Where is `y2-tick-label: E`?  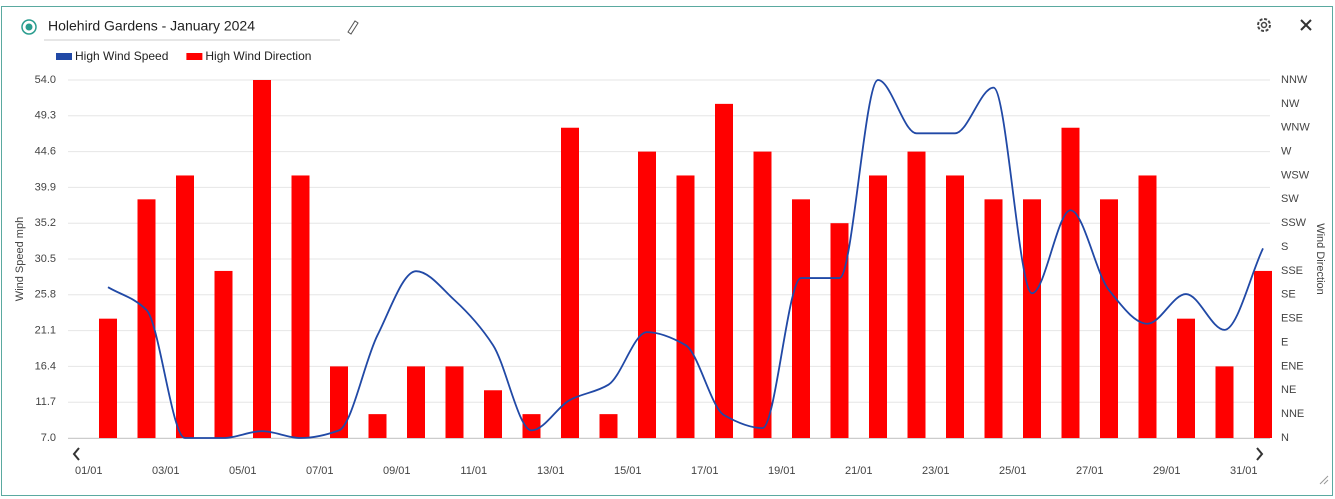
y2-tick-label: E is located at coordinates (1284, 342).